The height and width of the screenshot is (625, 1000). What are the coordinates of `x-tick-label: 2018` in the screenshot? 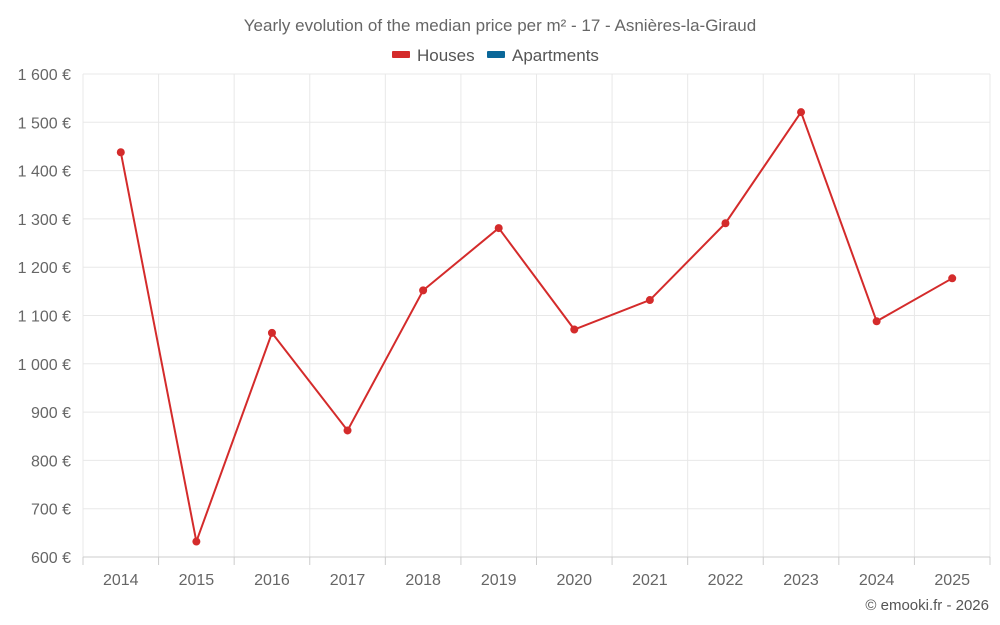 It's located at (423, 580).